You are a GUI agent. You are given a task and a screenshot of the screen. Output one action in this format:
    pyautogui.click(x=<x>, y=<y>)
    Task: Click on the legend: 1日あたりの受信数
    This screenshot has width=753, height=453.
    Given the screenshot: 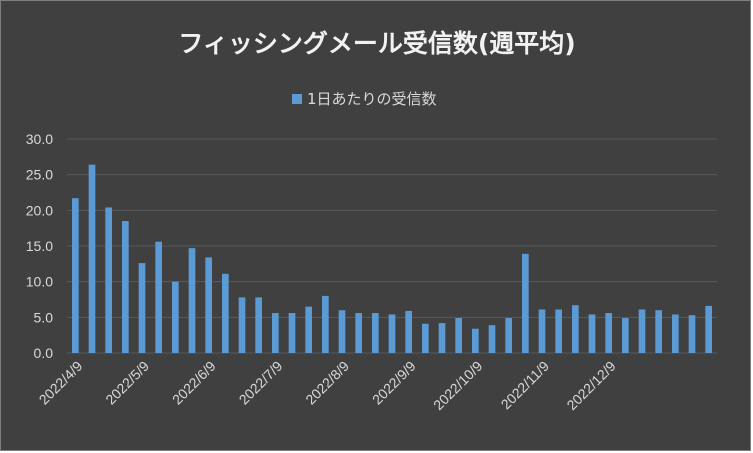 What is the action you would take?
    pyautogui.click(x=364, y=99)
    